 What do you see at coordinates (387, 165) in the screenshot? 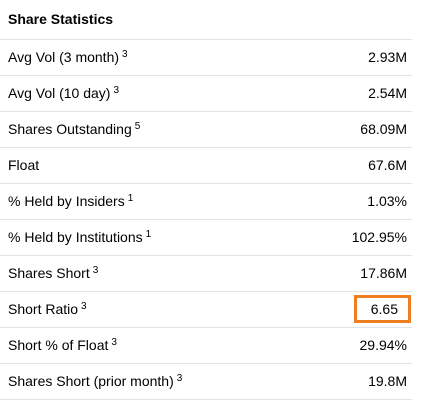
I see `row-value: 67.6M` at bounding box center [387, 165].